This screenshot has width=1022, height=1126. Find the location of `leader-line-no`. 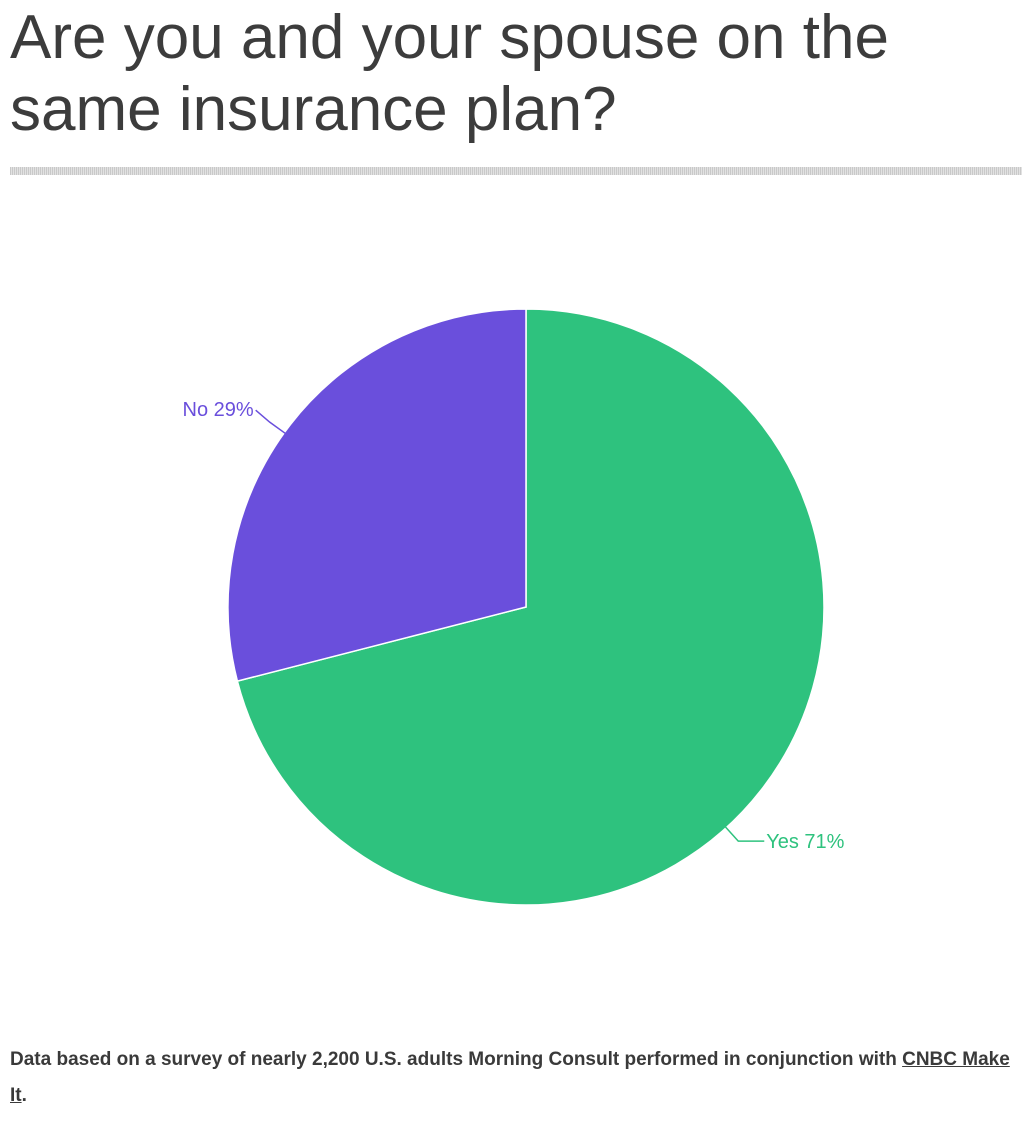

leader-line-no is located at coordinates (271, 422).